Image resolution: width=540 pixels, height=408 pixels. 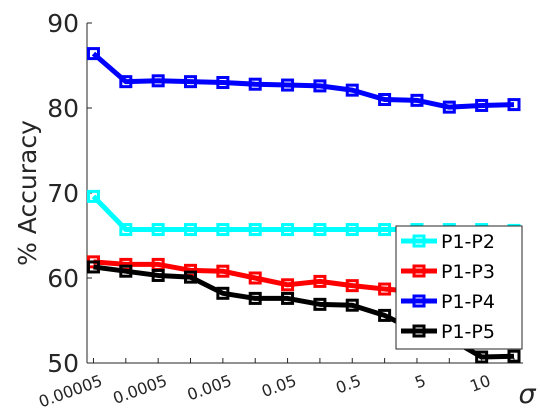 What do you see at coordinates (468, 242) in the screenshot?
I see `legend-label: P1-P2` at bounding box center [468, 242].